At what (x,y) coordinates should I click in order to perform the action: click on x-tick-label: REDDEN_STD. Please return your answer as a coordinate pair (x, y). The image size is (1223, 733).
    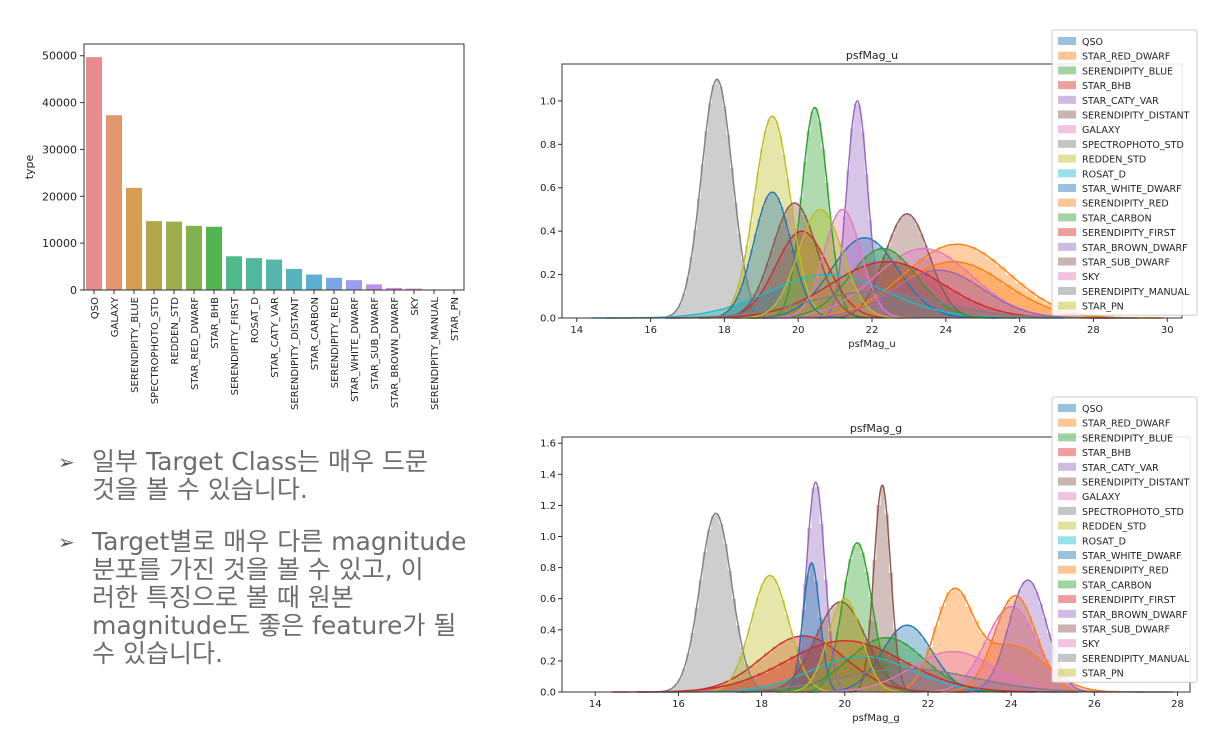
    Looking at the image, I should click on (175, 331).